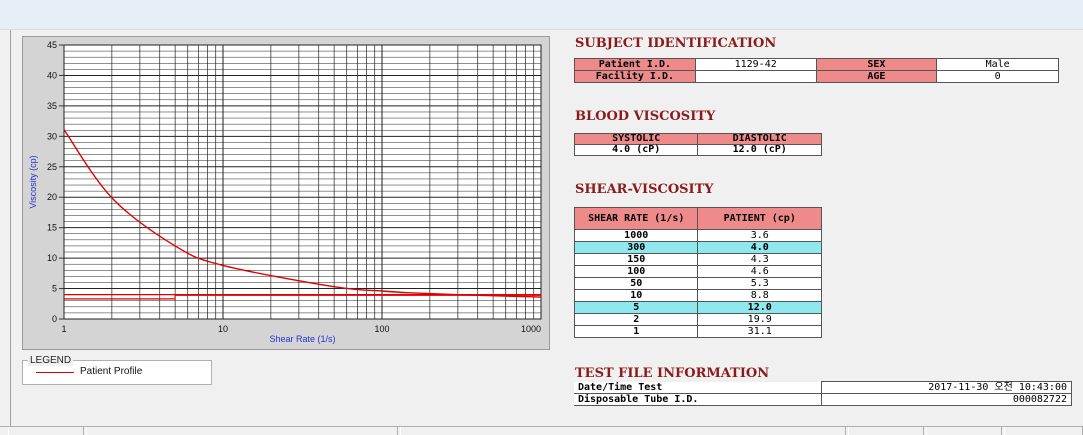  I want to click on diastolic-systolic-step-line, so click(302, 297).